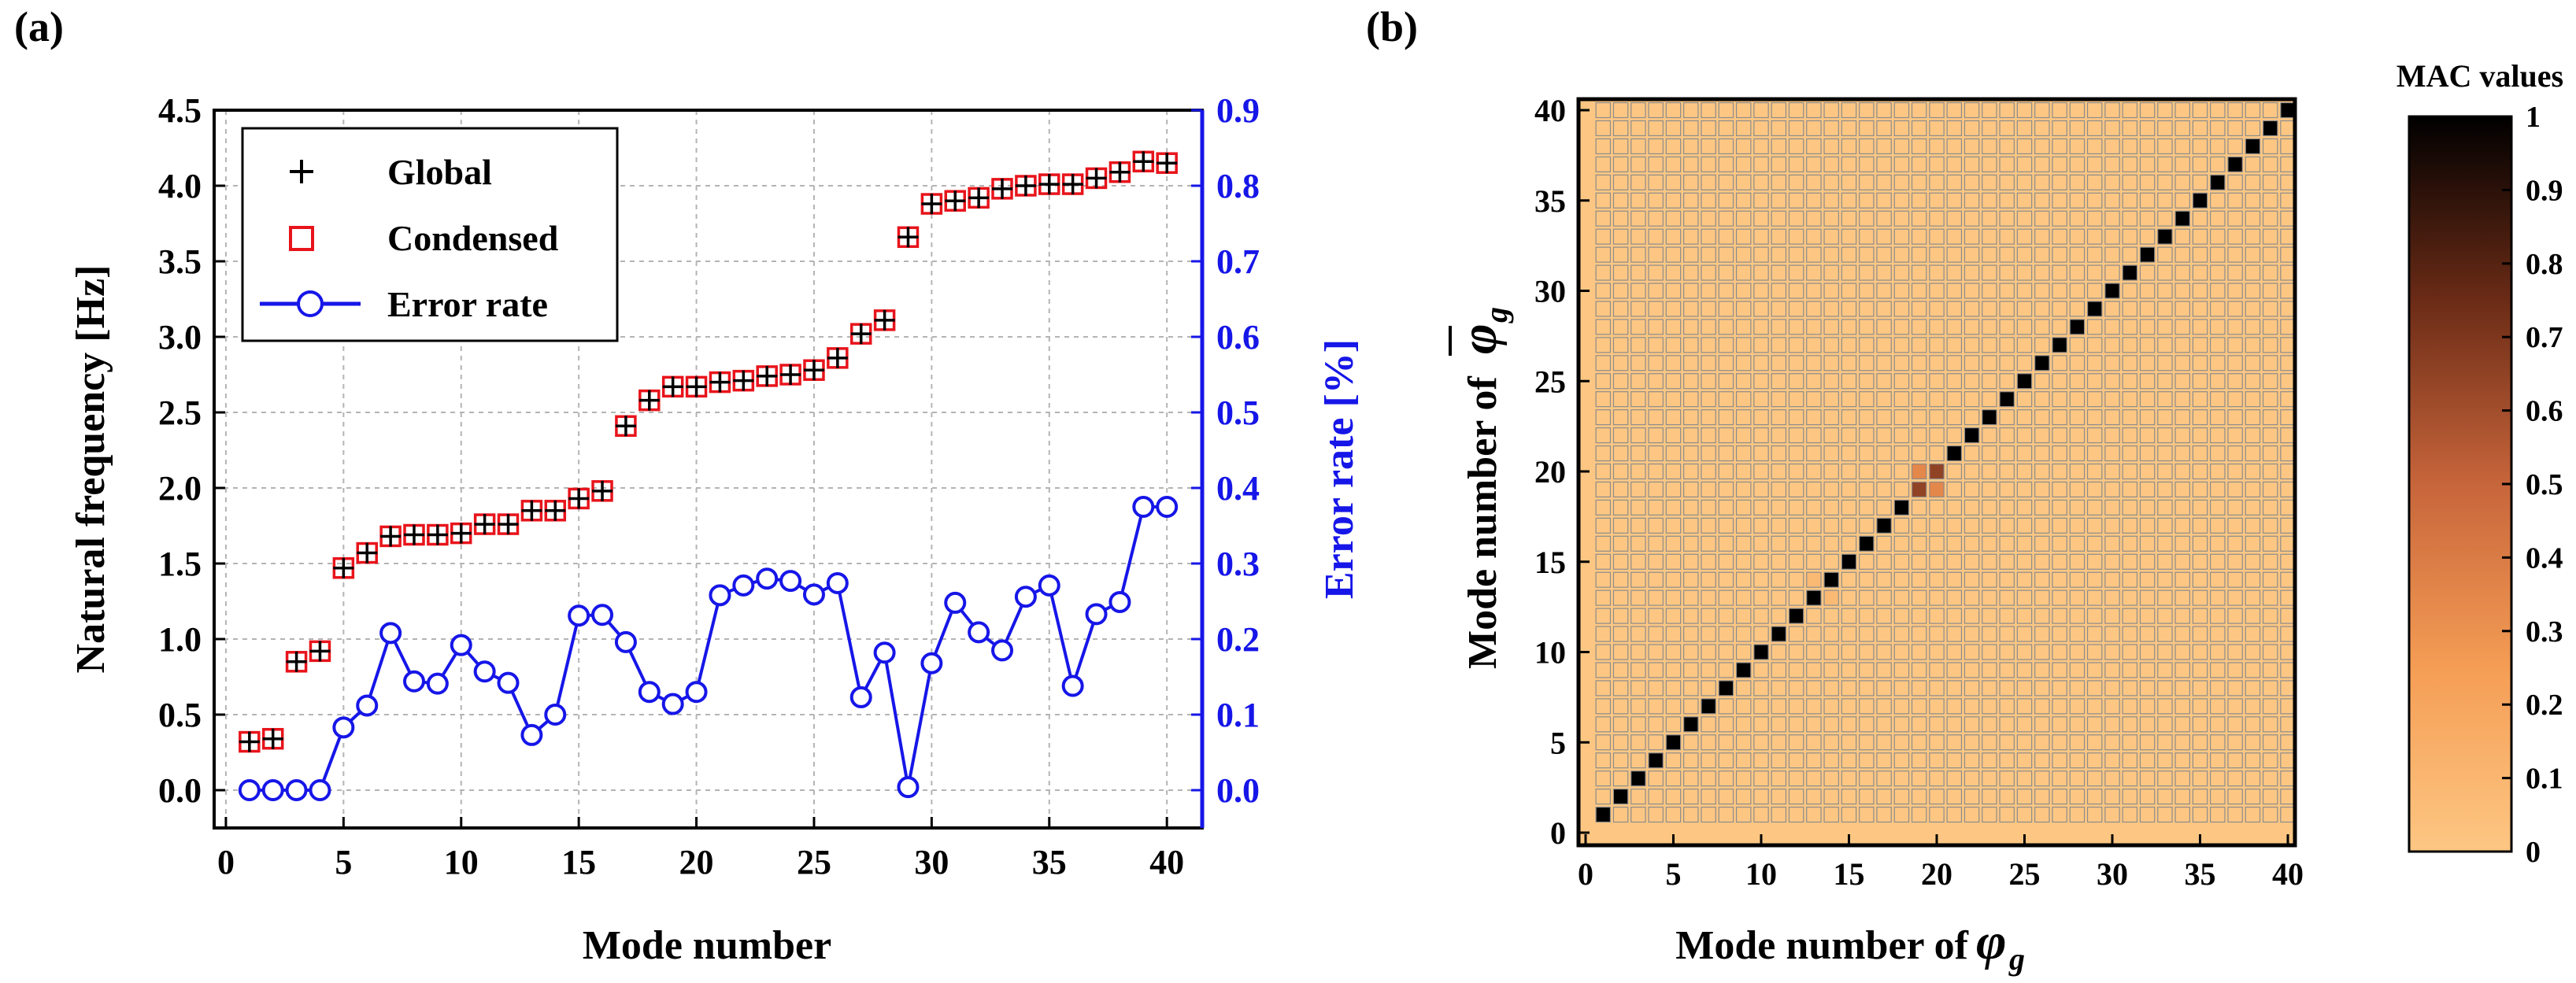  I want to click on global-point, so click(720, 382).